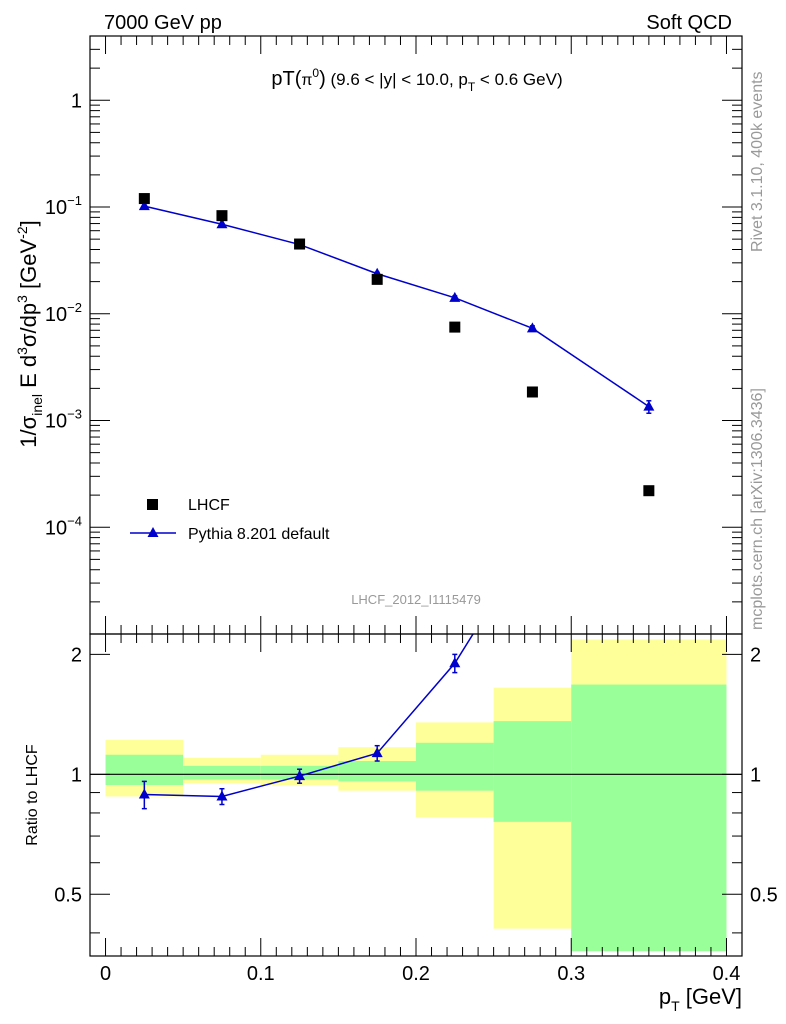 This screenshot has height=1024, width=786. I want to click on legend-pythia-marker, so click(153, 532).